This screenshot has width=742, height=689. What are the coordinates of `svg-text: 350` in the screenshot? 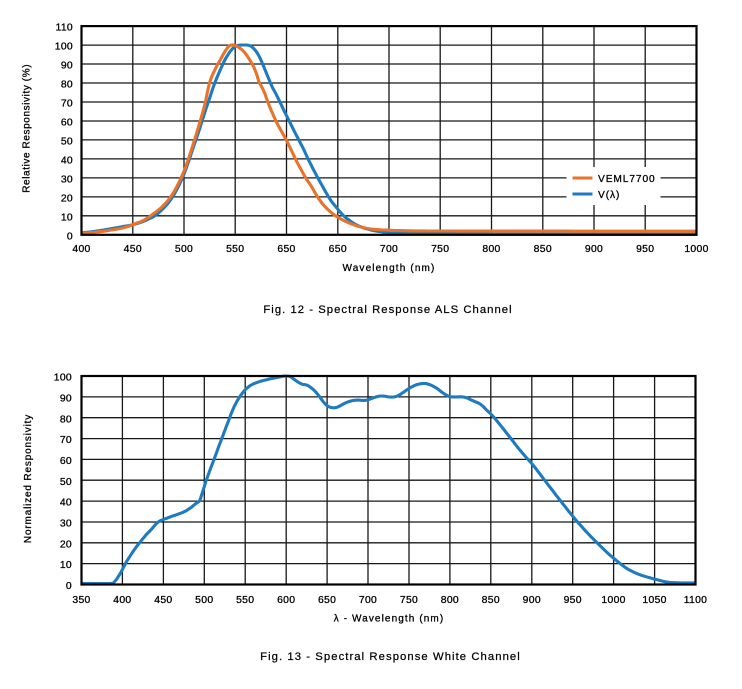 It's located at (81, 600).